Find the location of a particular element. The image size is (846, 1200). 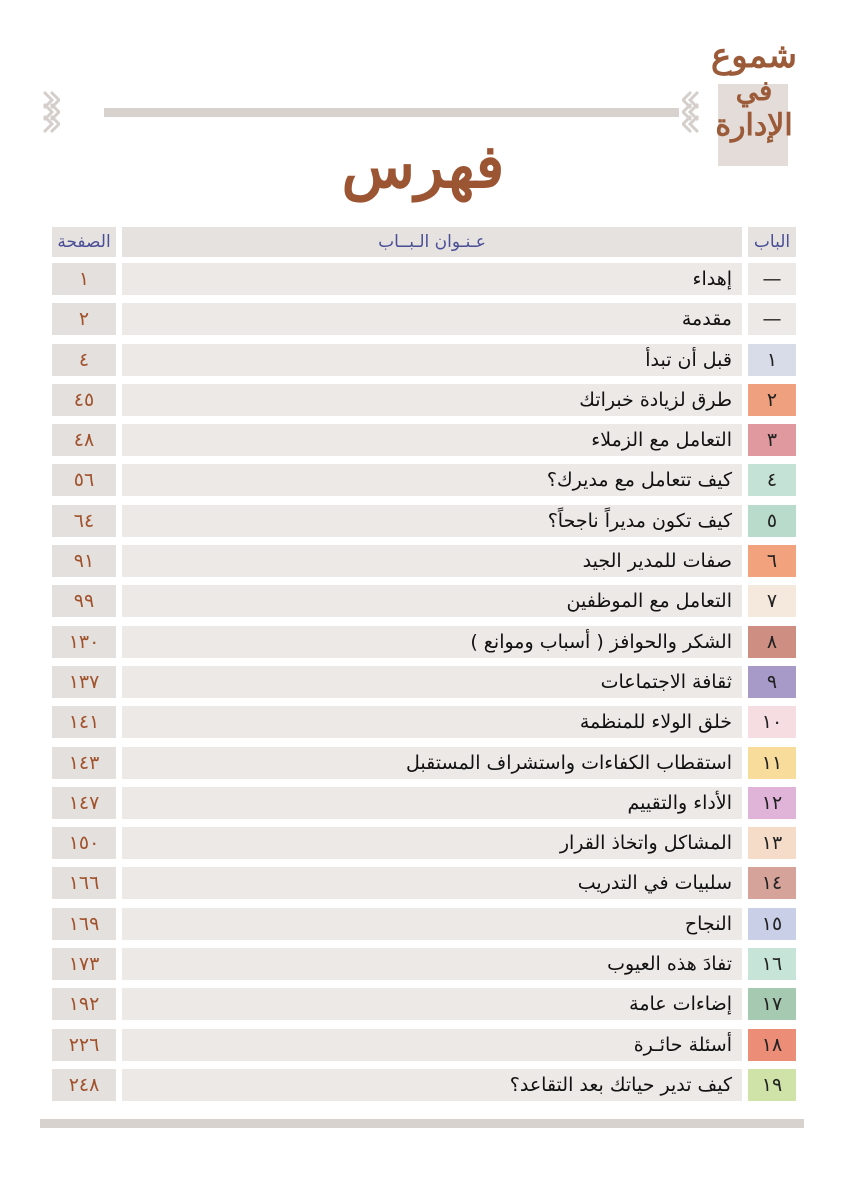

top-decorative-band is located at coordinates (423, 112).